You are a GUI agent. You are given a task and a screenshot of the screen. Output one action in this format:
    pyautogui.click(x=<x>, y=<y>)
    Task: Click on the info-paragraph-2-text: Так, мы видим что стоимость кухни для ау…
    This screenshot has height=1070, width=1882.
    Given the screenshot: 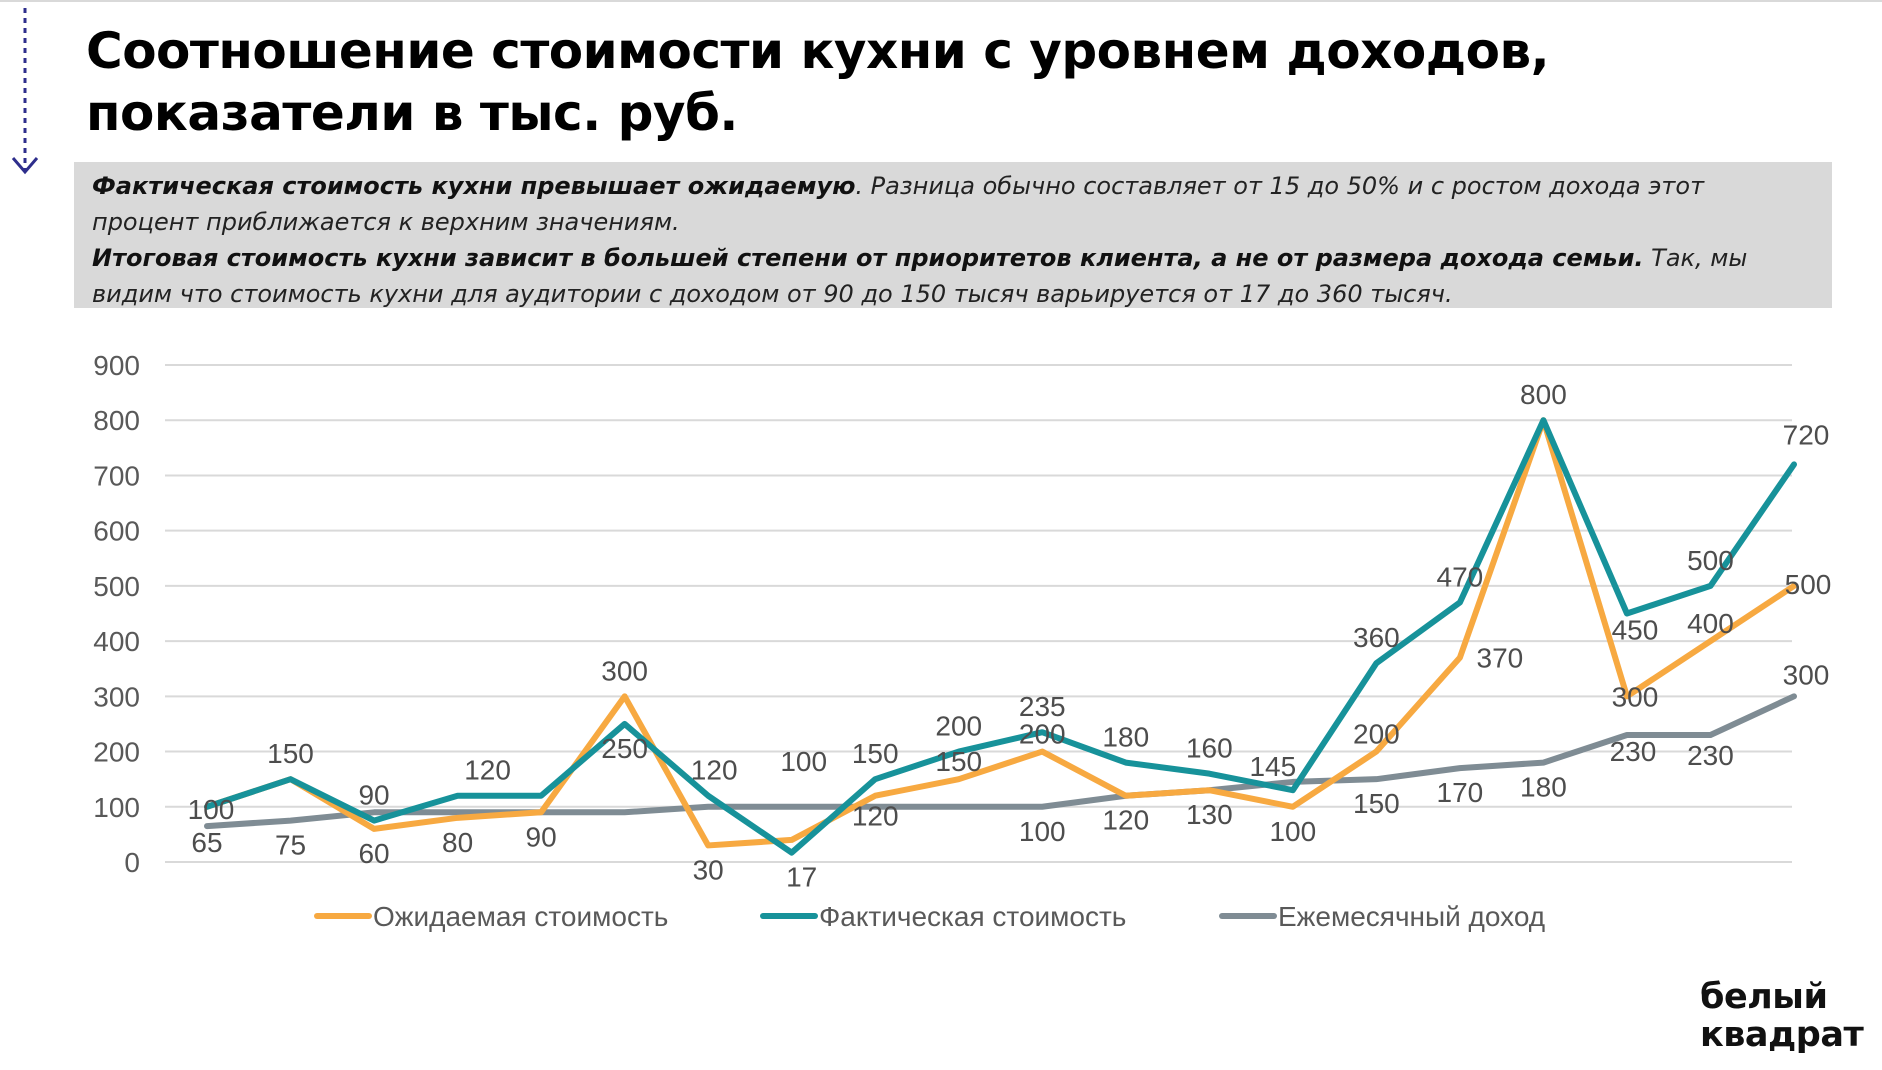 What is the action you would take?
    pyautogui.click(x=920, y=276)
    